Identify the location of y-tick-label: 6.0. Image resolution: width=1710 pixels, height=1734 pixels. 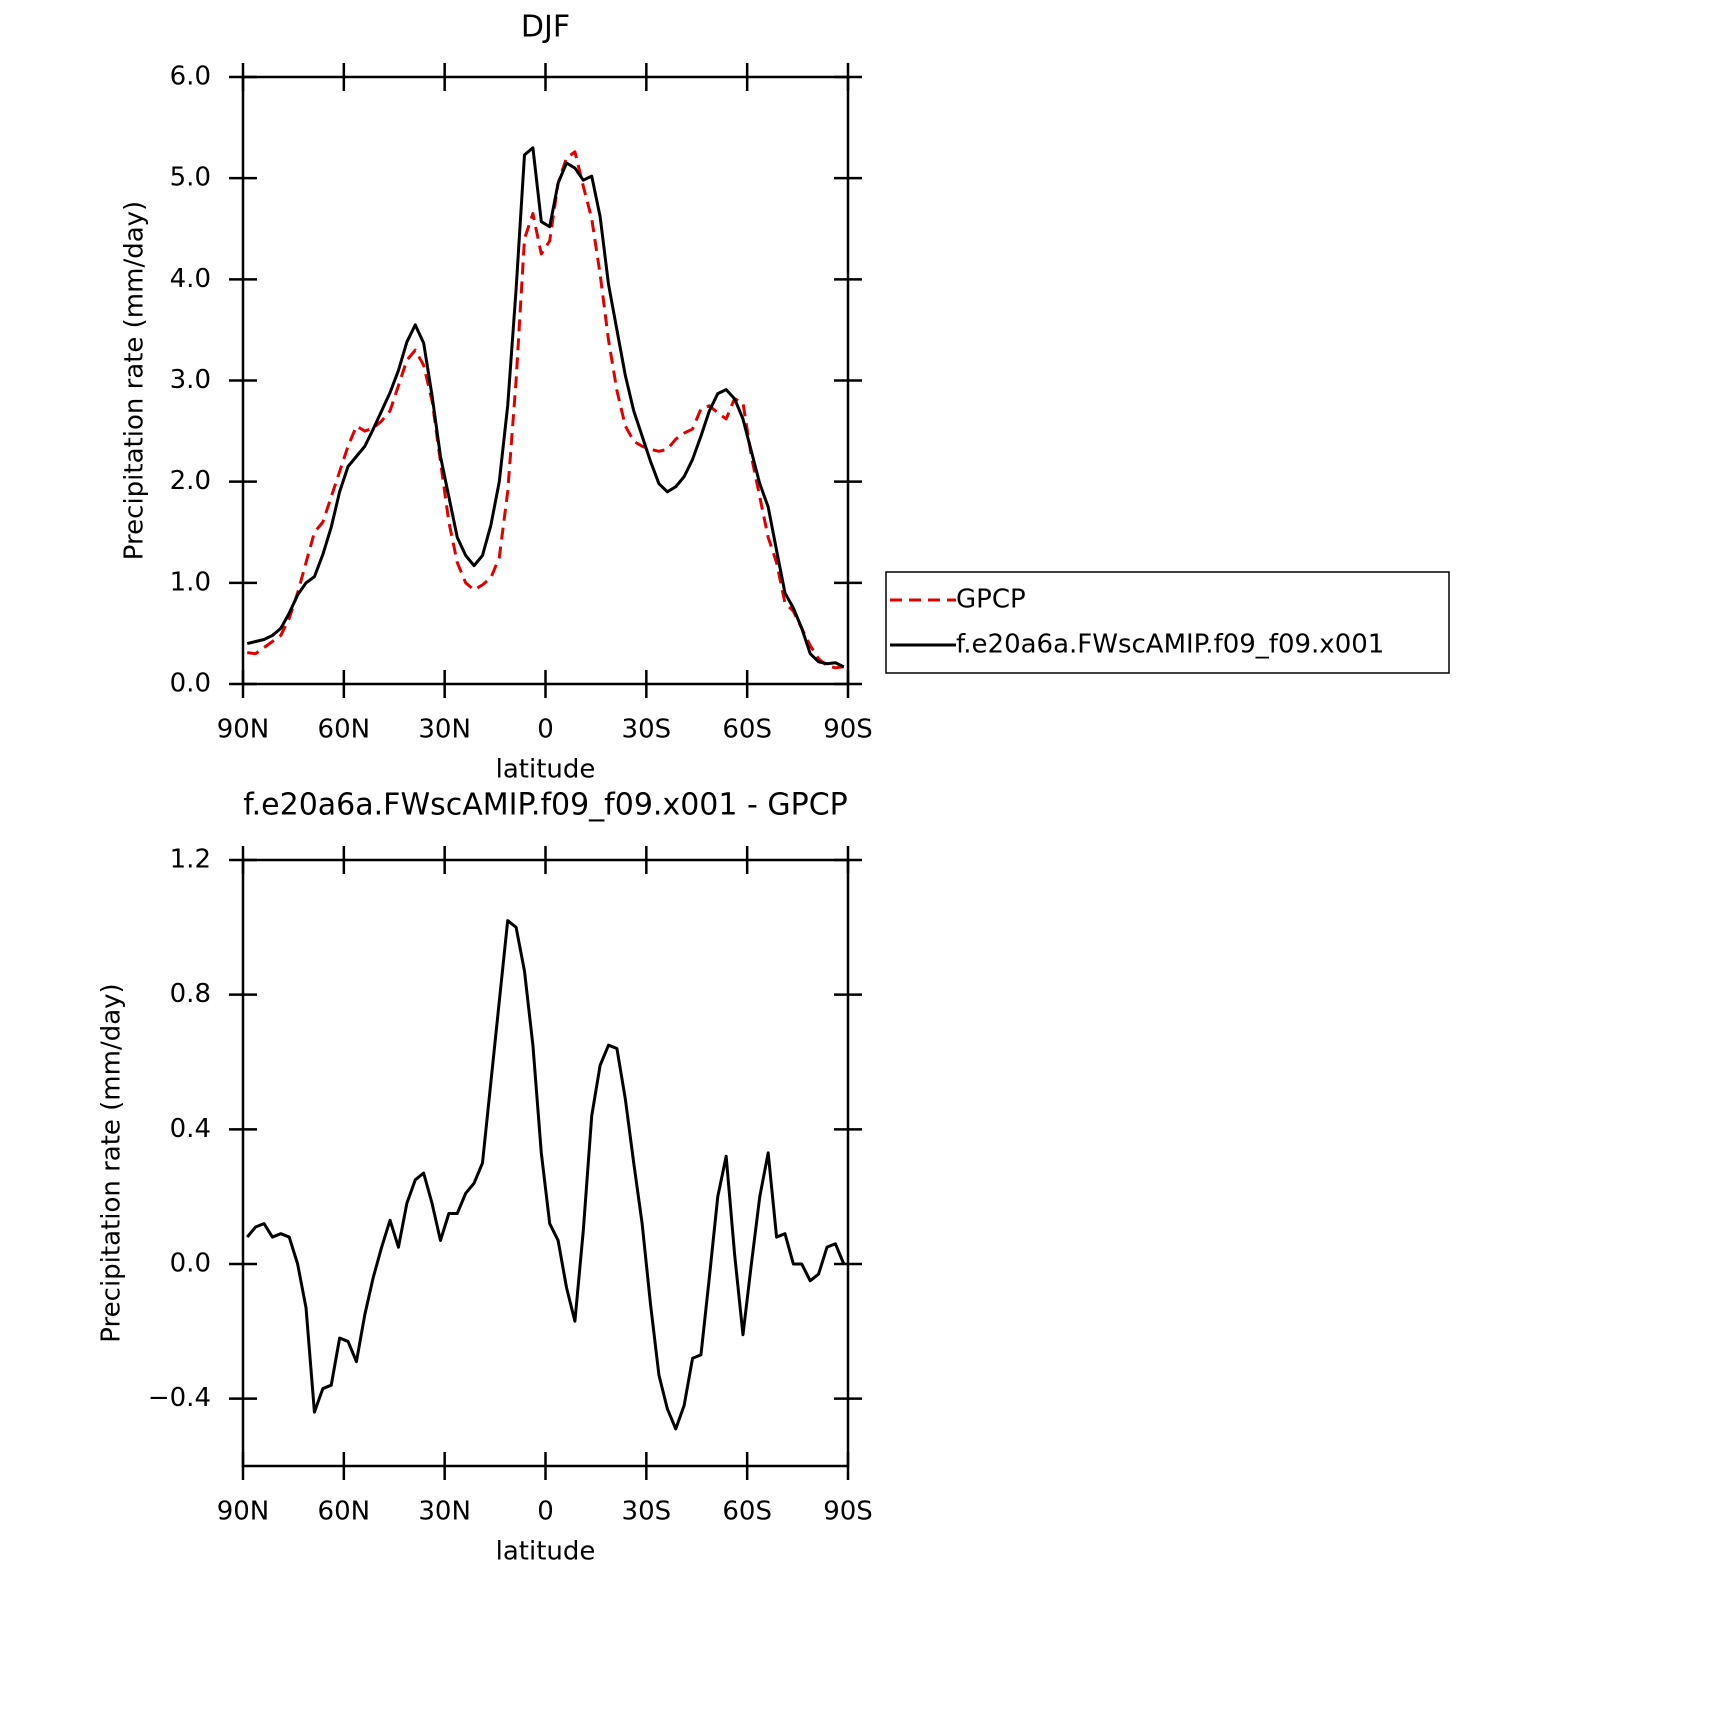
(190, 77).